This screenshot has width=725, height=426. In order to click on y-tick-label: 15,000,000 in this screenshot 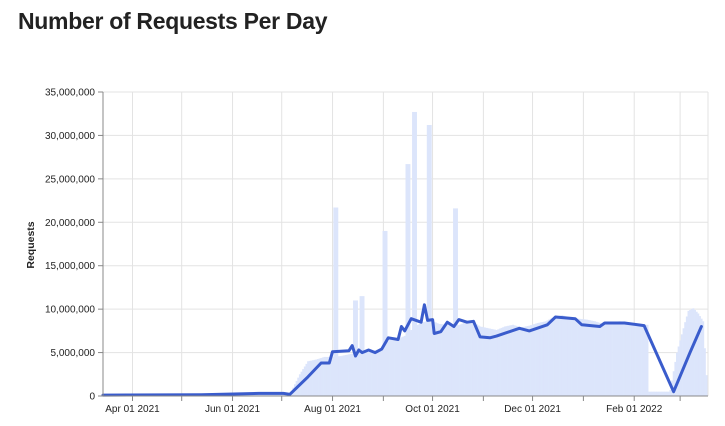, I will do `click(70, 266)`.